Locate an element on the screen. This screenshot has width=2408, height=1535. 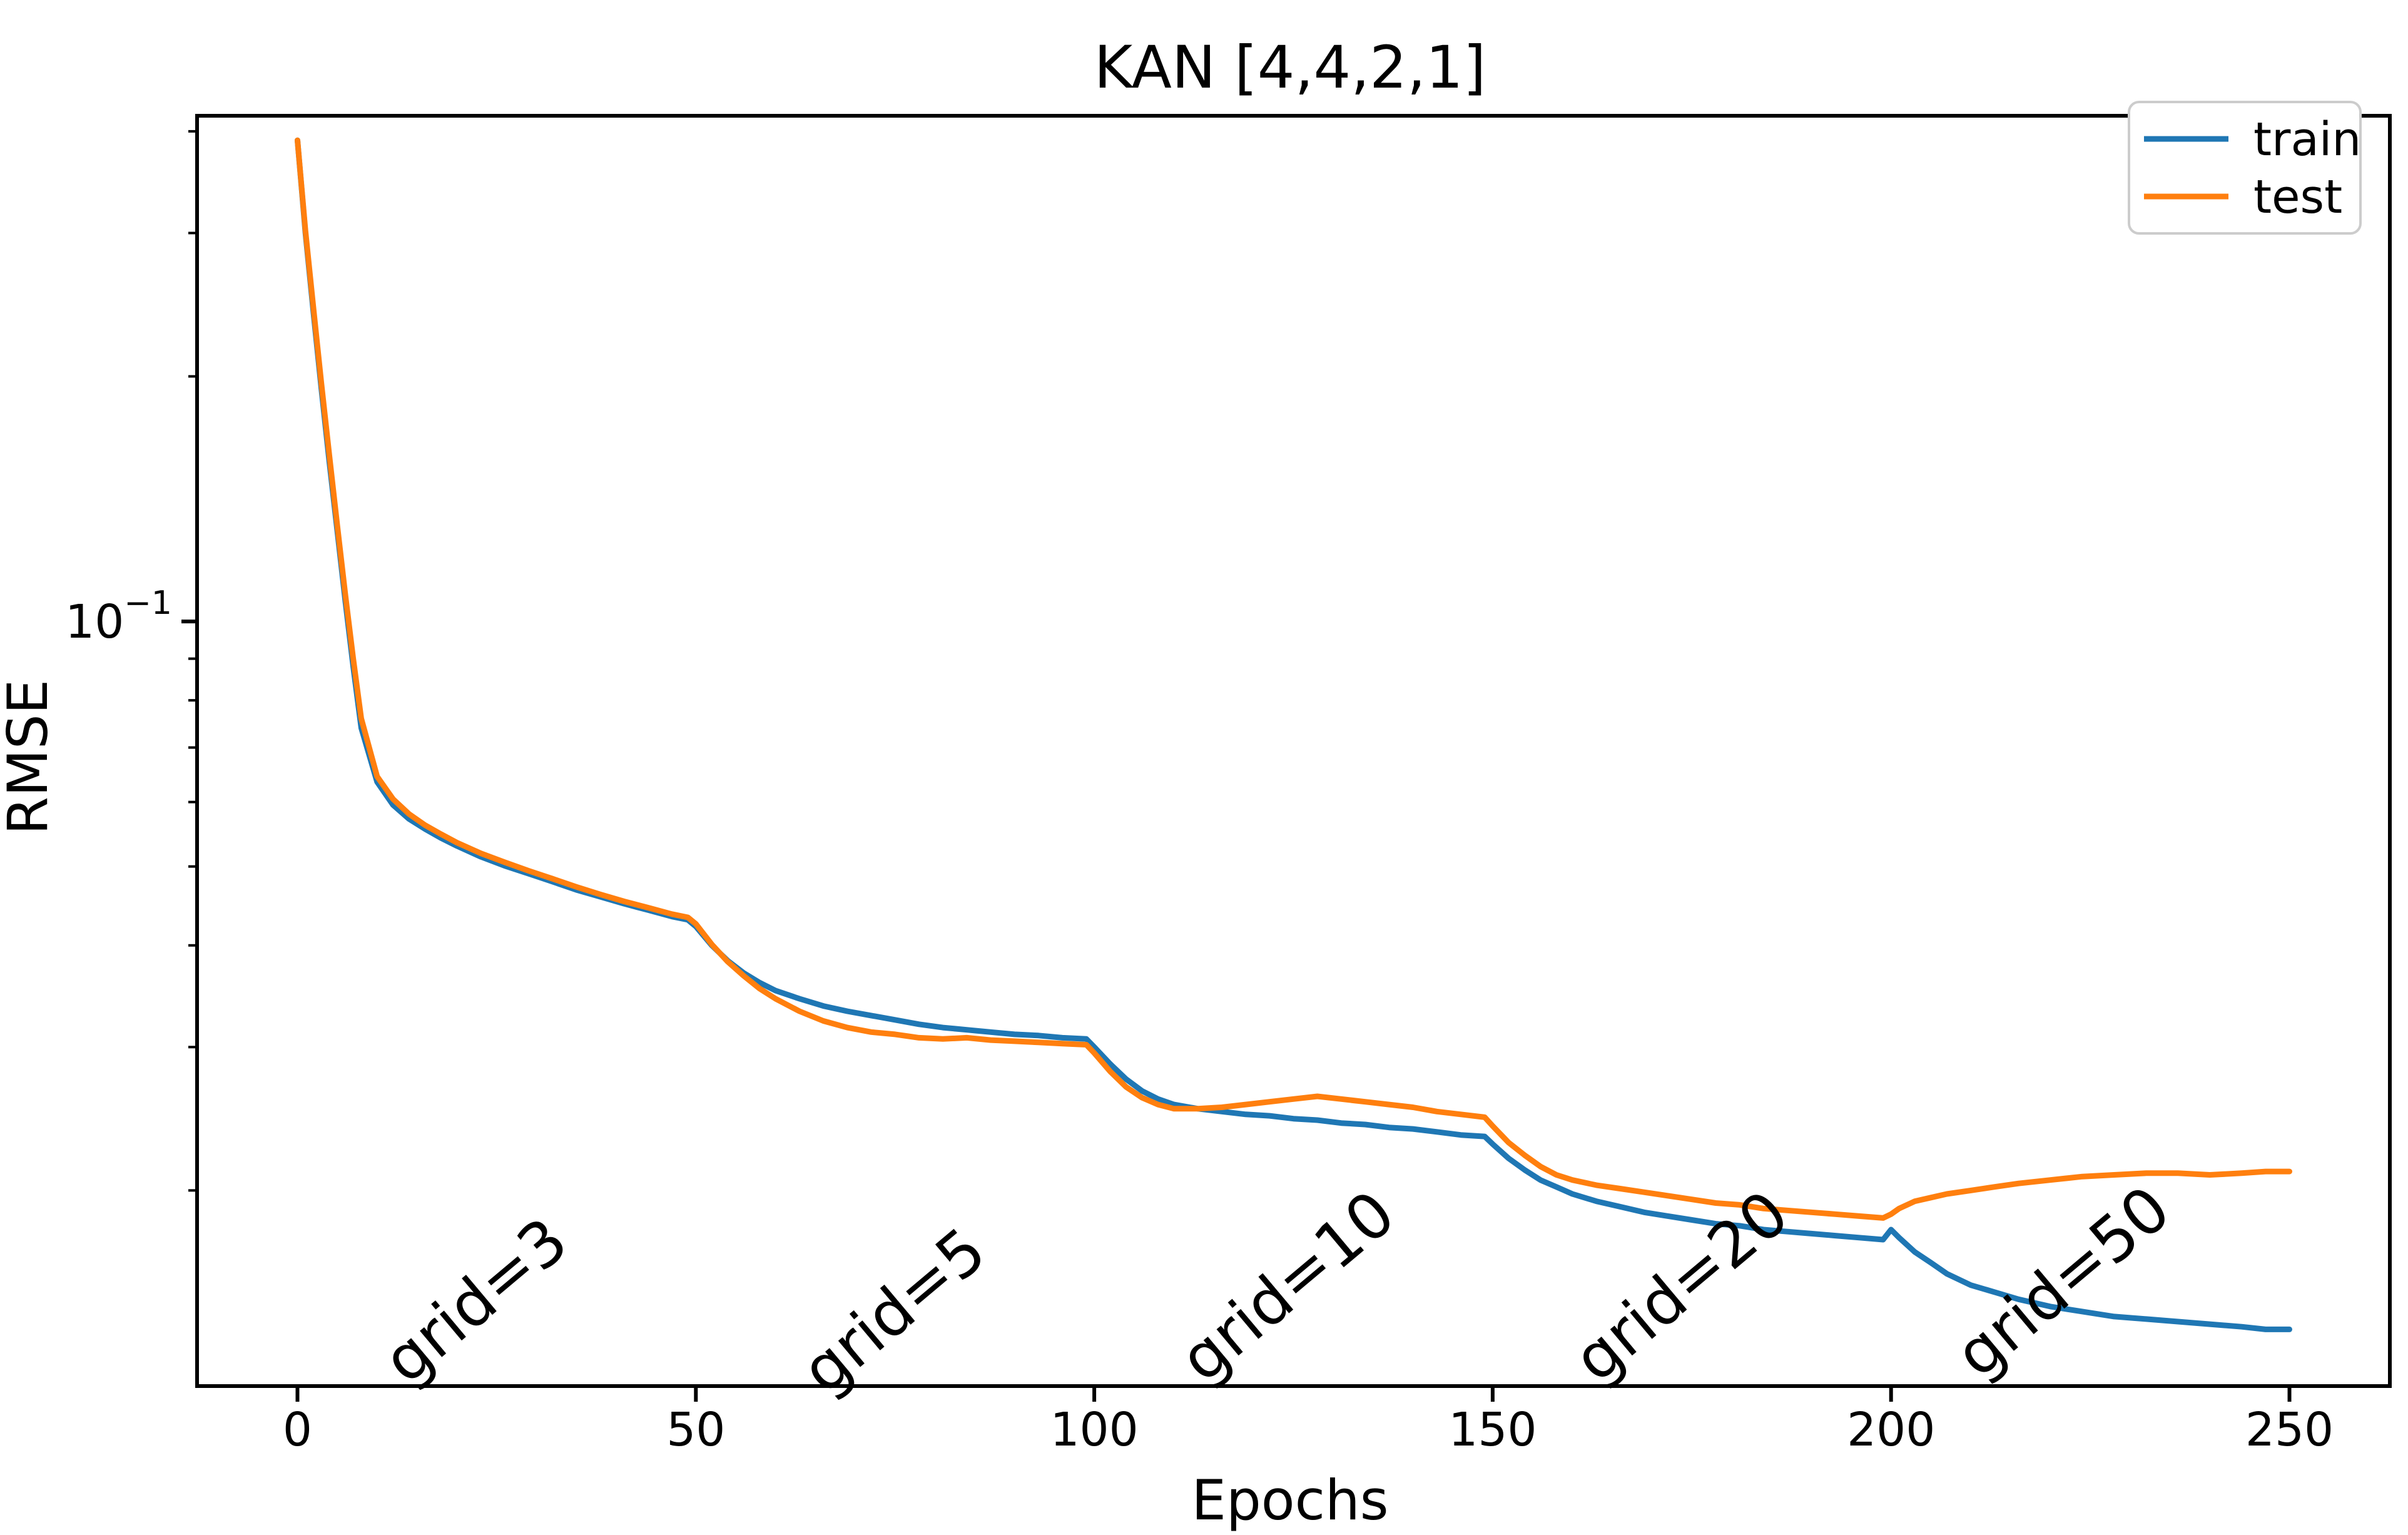
legend-label-test: test is located at coordinates (2297, 197).